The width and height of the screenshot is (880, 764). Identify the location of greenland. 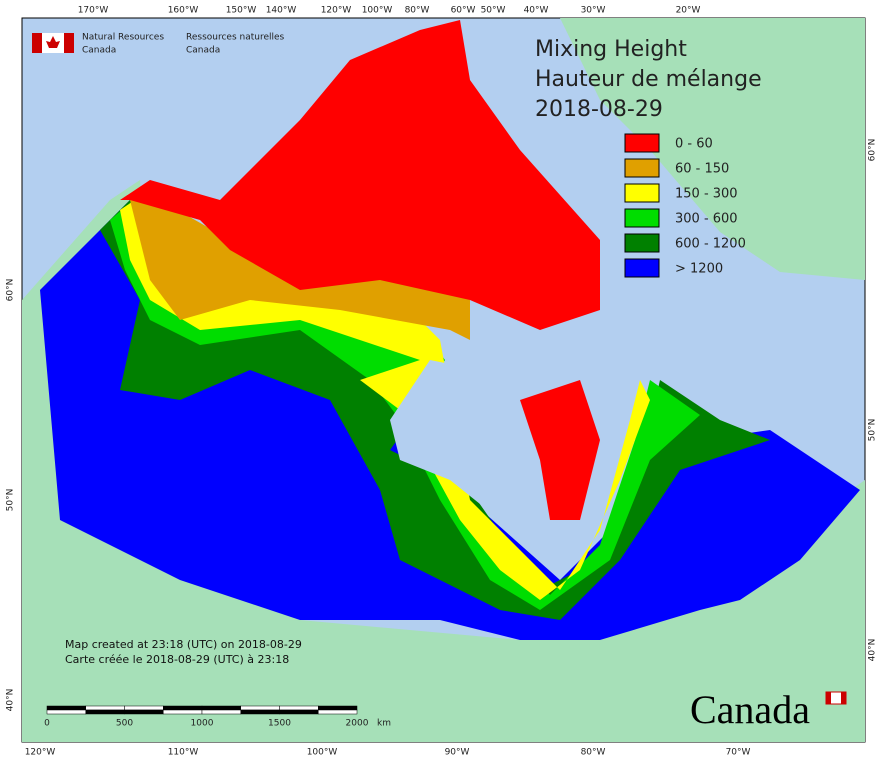
(712, 149).